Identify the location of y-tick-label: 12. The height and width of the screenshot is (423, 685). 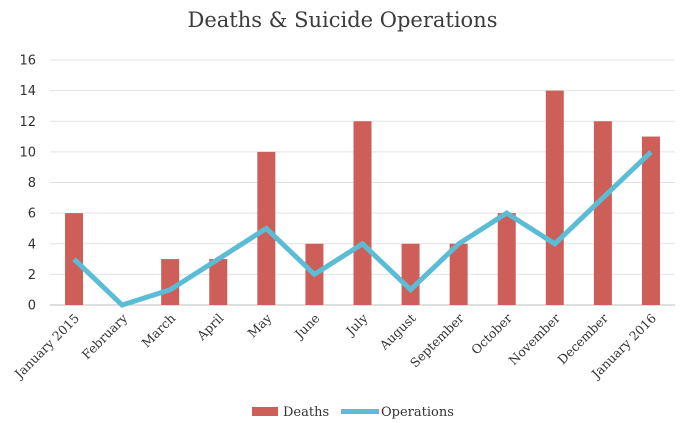
(27, 122).